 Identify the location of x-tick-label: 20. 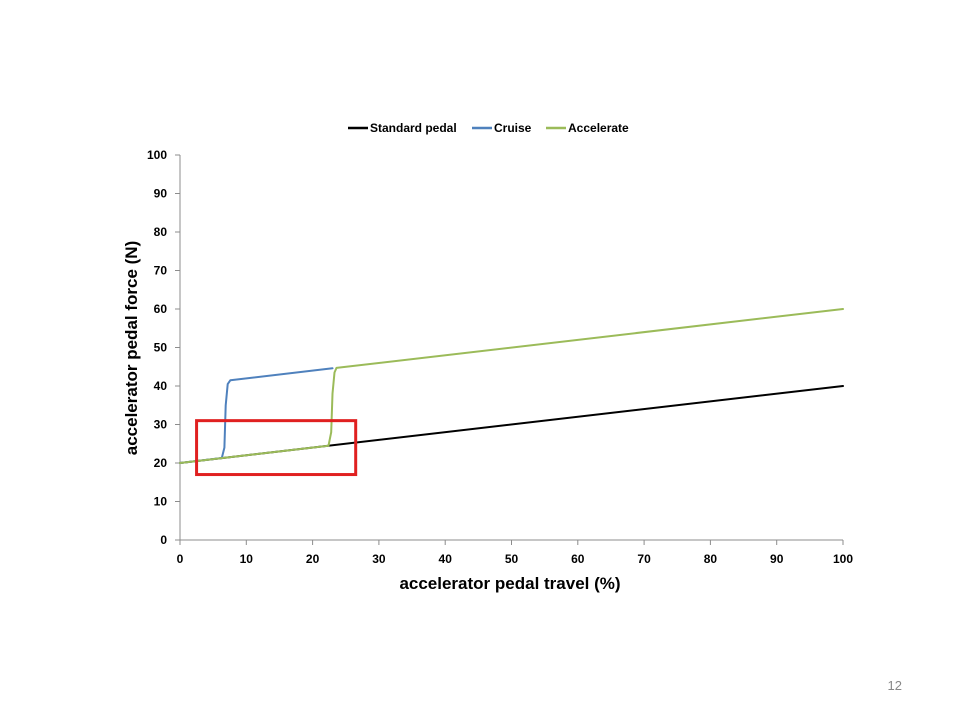
(313, 559).